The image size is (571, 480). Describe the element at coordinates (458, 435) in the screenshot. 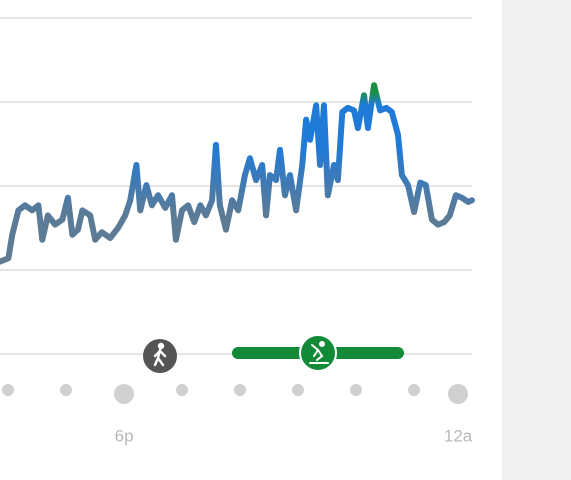

I see `x-tick-label: 12a` at that location.